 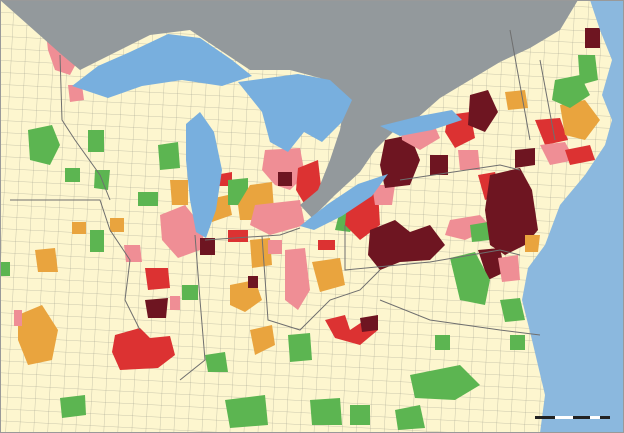 I want to click on lake-superior, so click(x=162, y=66).